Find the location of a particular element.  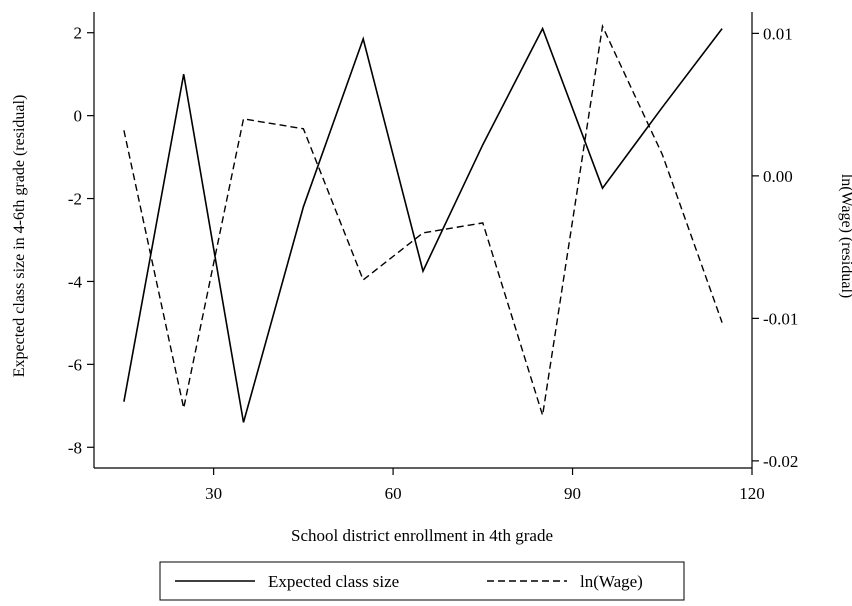

y-axis-title-right: ln(Wage) (residual) is located at coordinates (845, 236).